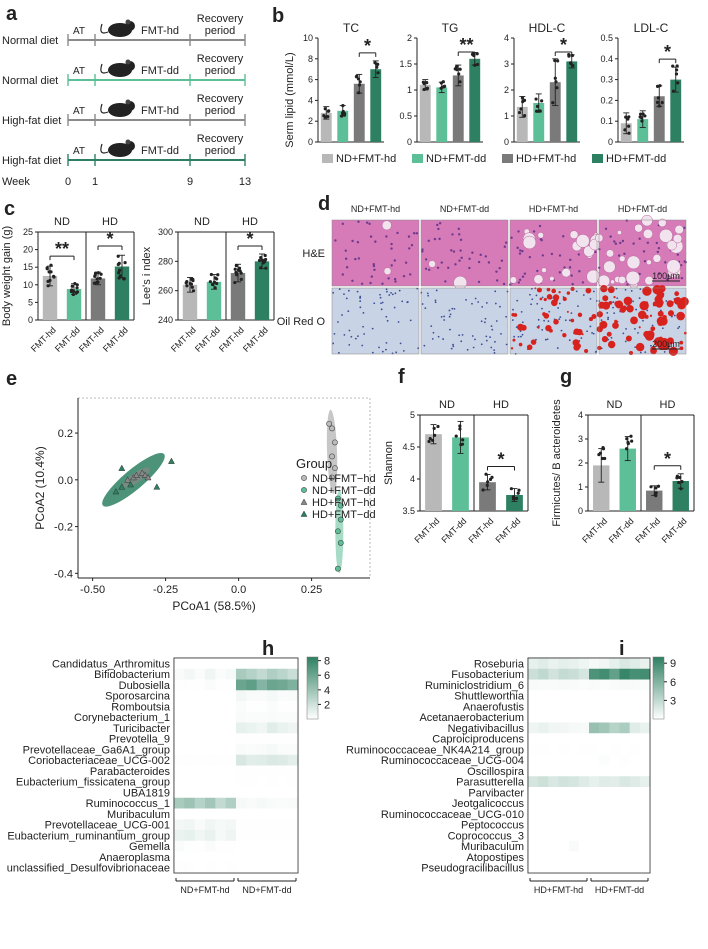 Image resolution: width=708 pixels, height=949 pixels. Describe the element at coordinates (31, 121) in the screenshot. I see `diet-label: High-fat diet` at that location.